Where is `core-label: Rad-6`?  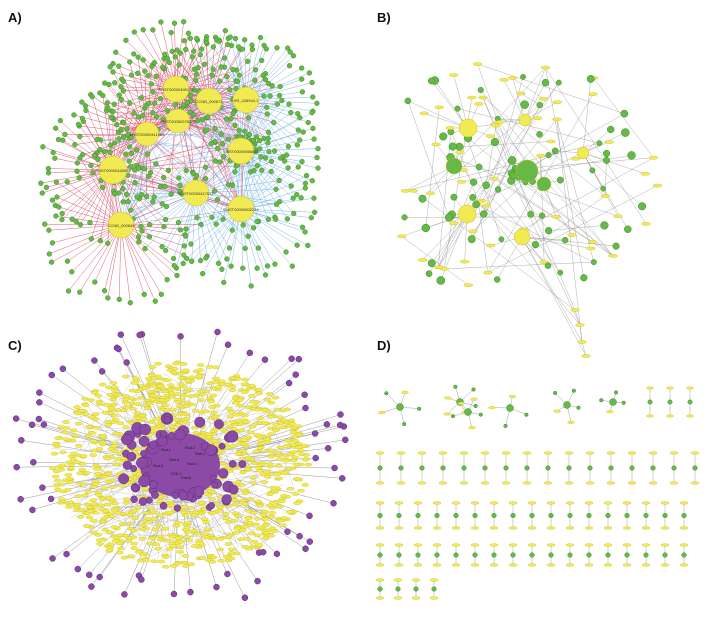
core-label: Rad-6 is located at coordinates (186, 478).